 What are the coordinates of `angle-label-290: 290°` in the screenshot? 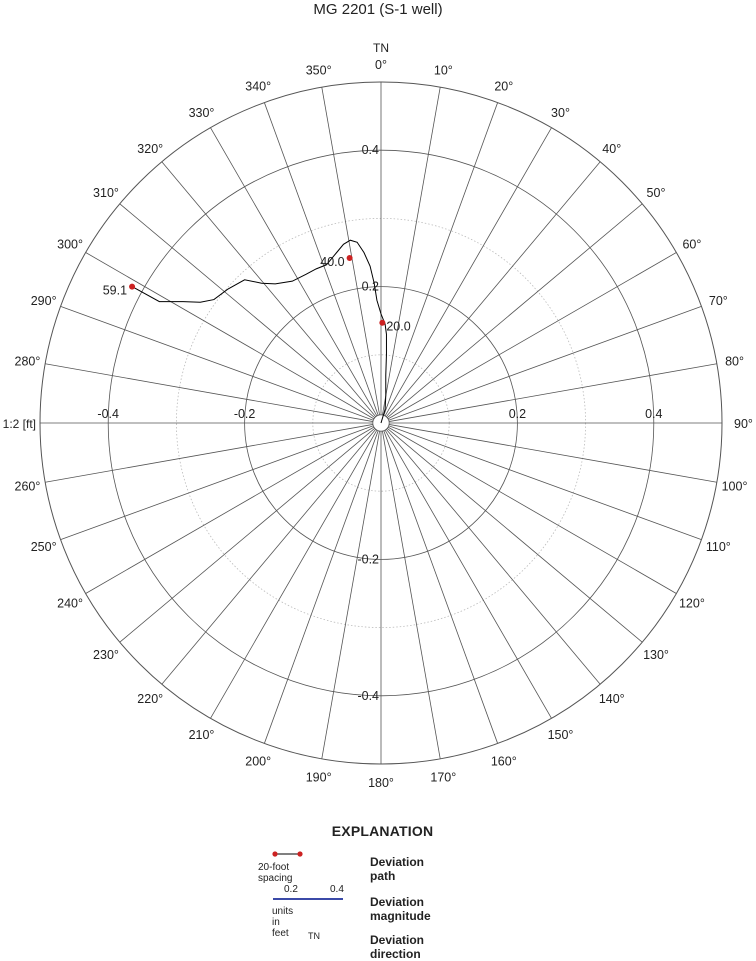 It's located at (44, 301).